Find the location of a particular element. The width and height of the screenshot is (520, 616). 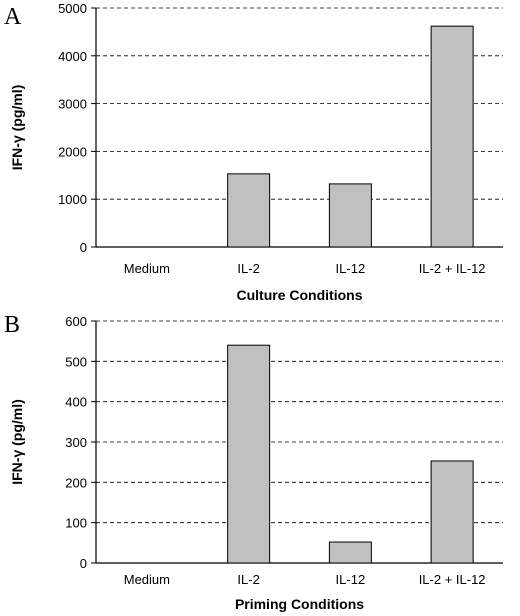

y-tick-label: 3000 is located at coordinates (72, 104).